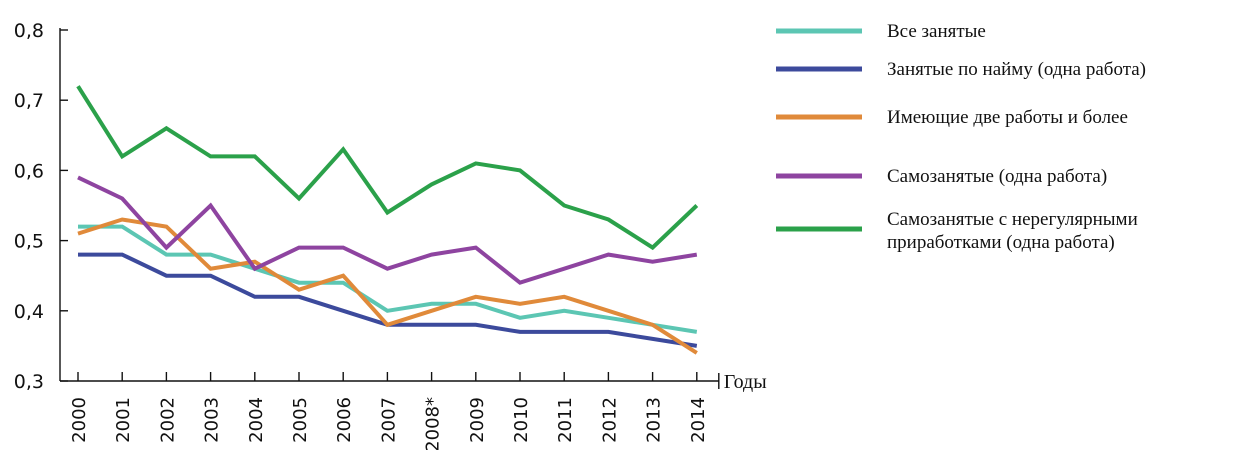 The height and width of the screenshot is (450, 1252). Describe the element at coordinates (212, 420) in the screenshot. I see `x-tick-label: 2003` at that location.